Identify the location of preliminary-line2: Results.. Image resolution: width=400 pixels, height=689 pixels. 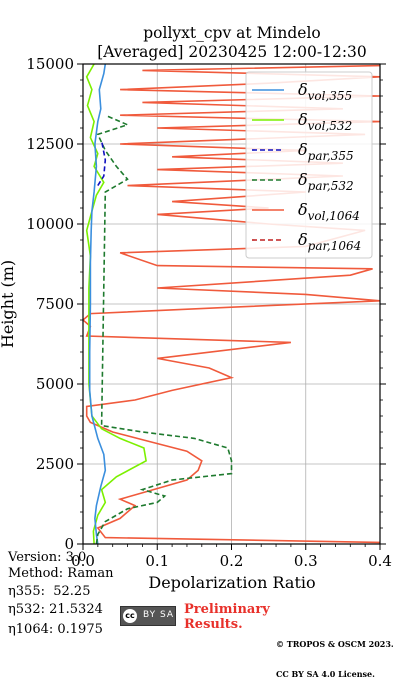
(213, 624).